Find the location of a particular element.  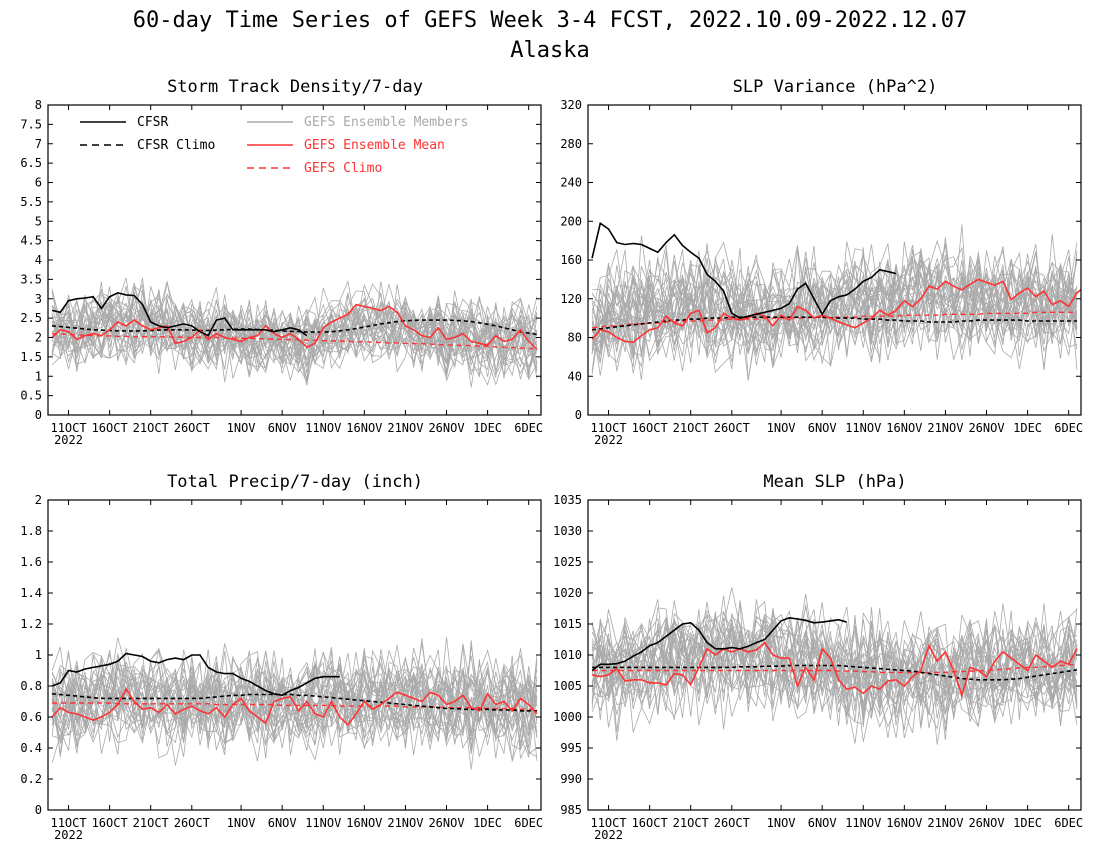

y-tick-label: 1.6 is located at coordinates (31, 562).